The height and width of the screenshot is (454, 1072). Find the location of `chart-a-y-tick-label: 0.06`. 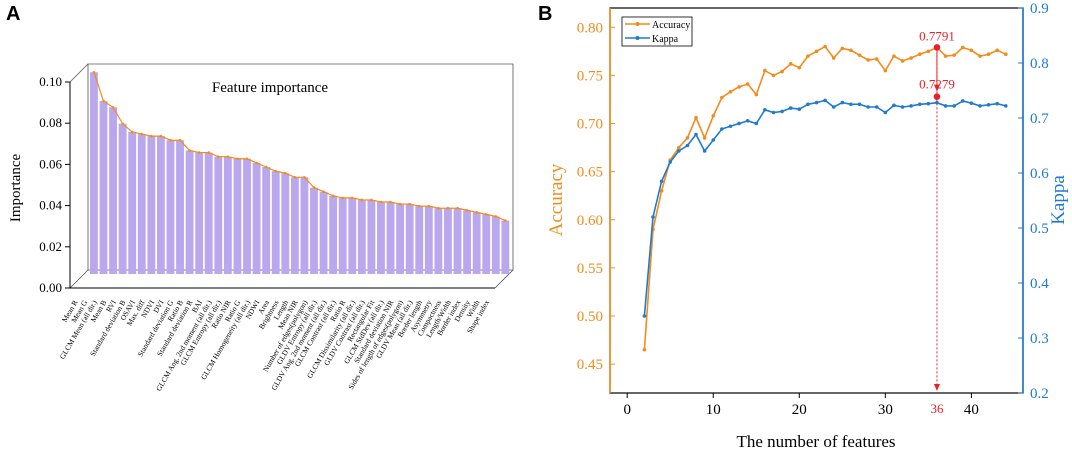

chart-a-y-tick-label: 0.06 is located at coordinates (50, 163).